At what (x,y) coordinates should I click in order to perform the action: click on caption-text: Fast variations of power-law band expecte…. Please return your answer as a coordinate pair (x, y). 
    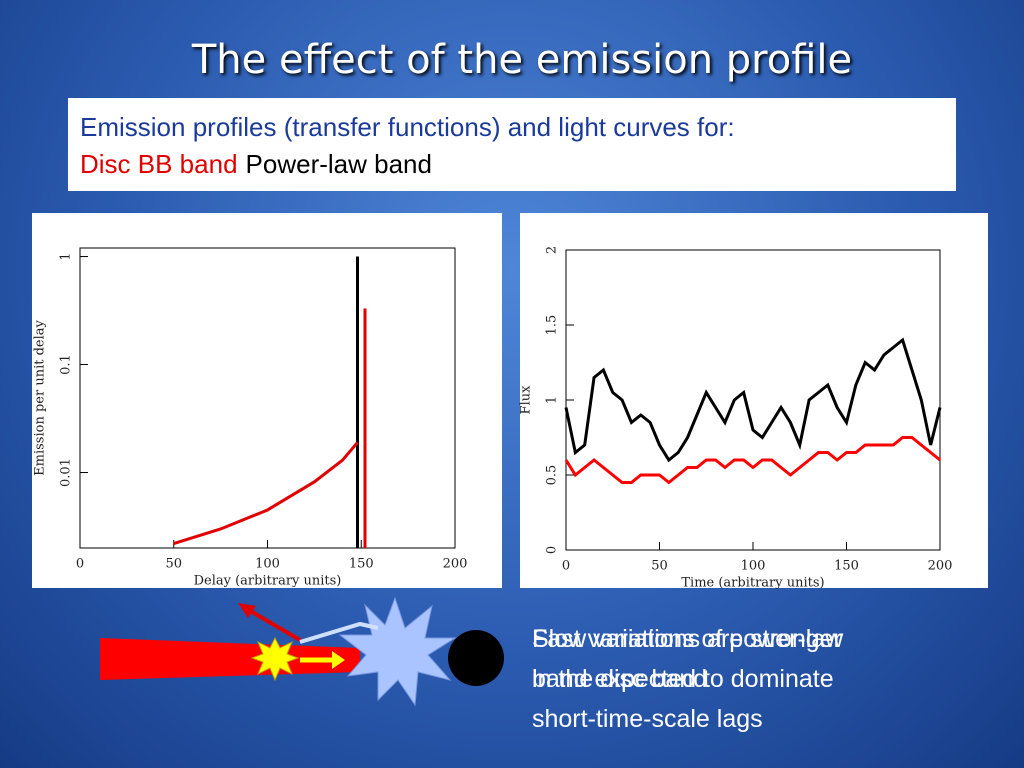
    Looking at the image, I should click on (688, 679).